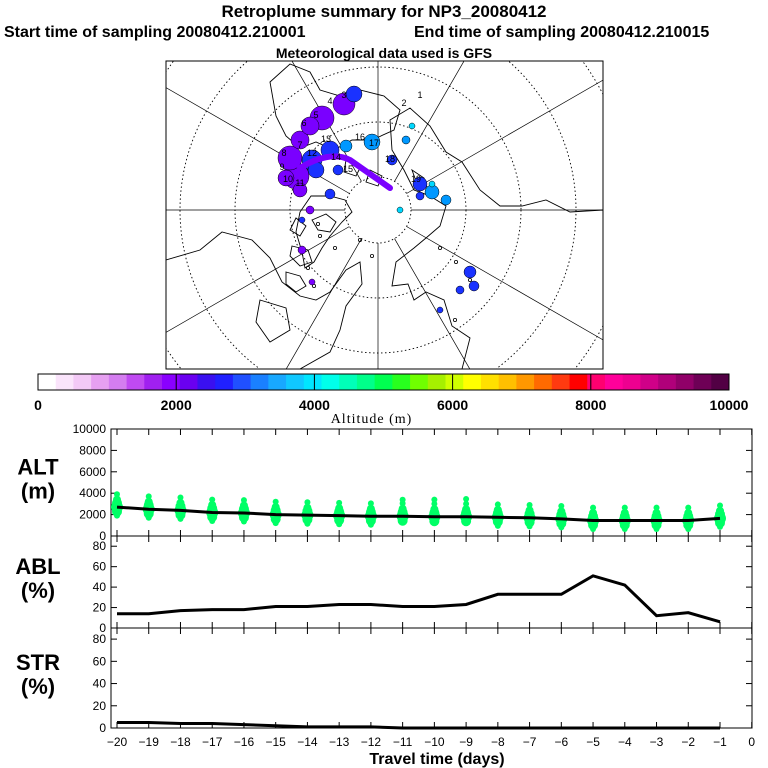 The width and height of the screenshot is (768, 768). Describe the element at coordinates (371, 742) in the screenshot. I see `x-tick-label: −12` at that location.